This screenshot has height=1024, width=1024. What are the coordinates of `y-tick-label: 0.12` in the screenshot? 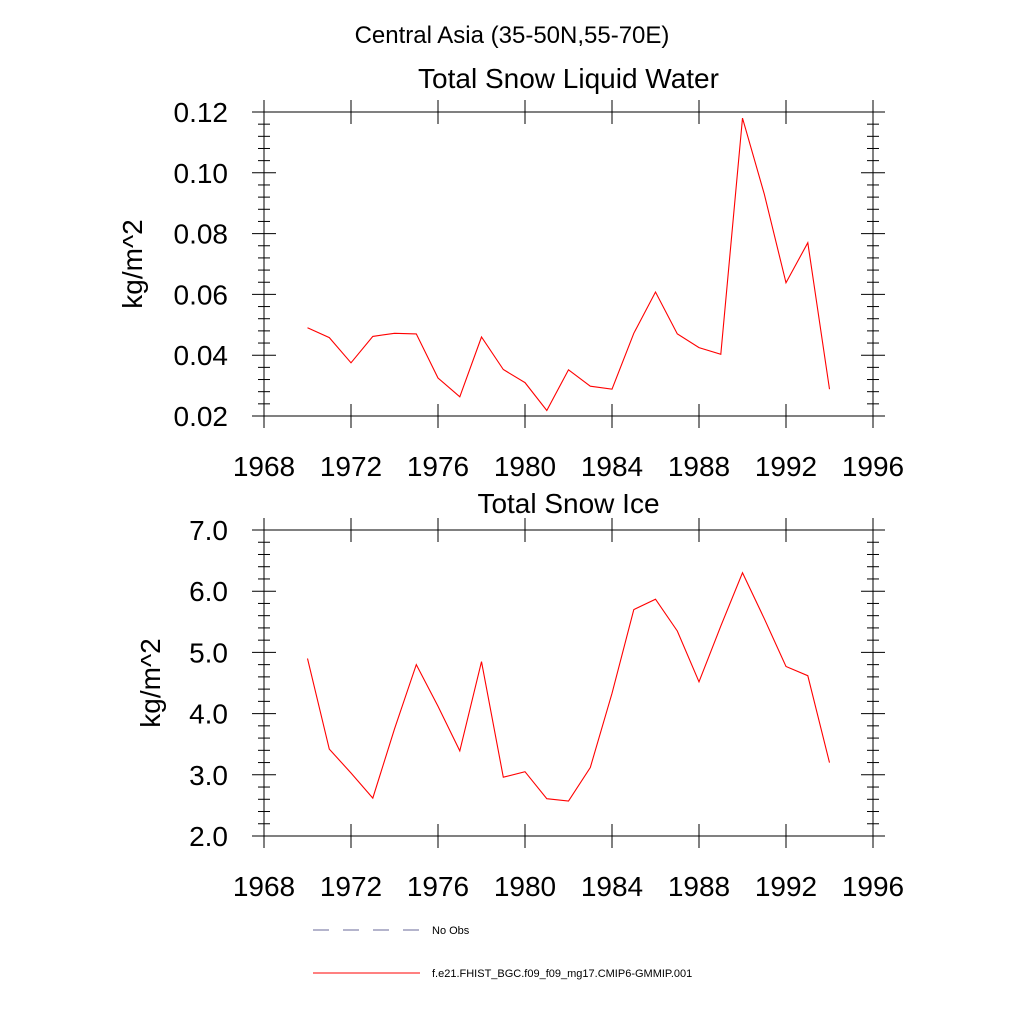 It's located at (201, 112).